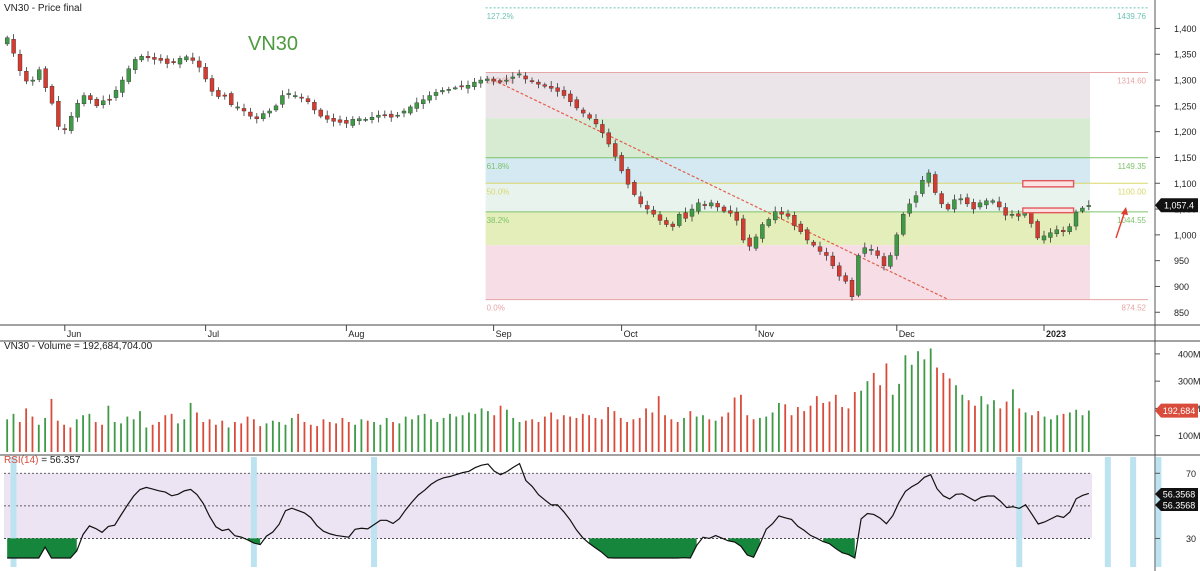 The image size is (1200, 571). I want to click on price-tick-label: 1,000, so click(1185, 235).